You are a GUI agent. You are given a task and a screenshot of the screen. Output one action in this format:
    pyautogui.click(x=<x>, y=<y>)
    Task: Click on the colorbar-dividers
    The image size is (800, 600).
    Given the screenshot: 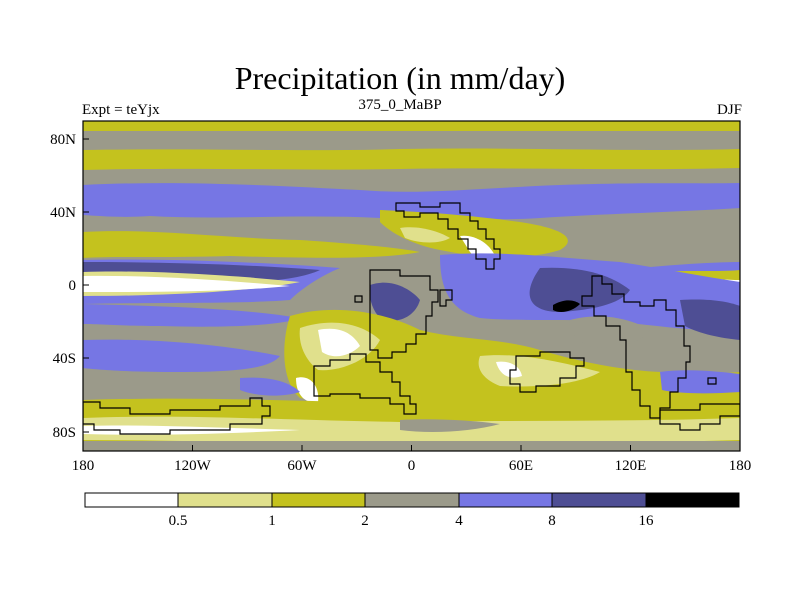 What is the action you would take?
    pyautogui.click(x=412, y=500)
    